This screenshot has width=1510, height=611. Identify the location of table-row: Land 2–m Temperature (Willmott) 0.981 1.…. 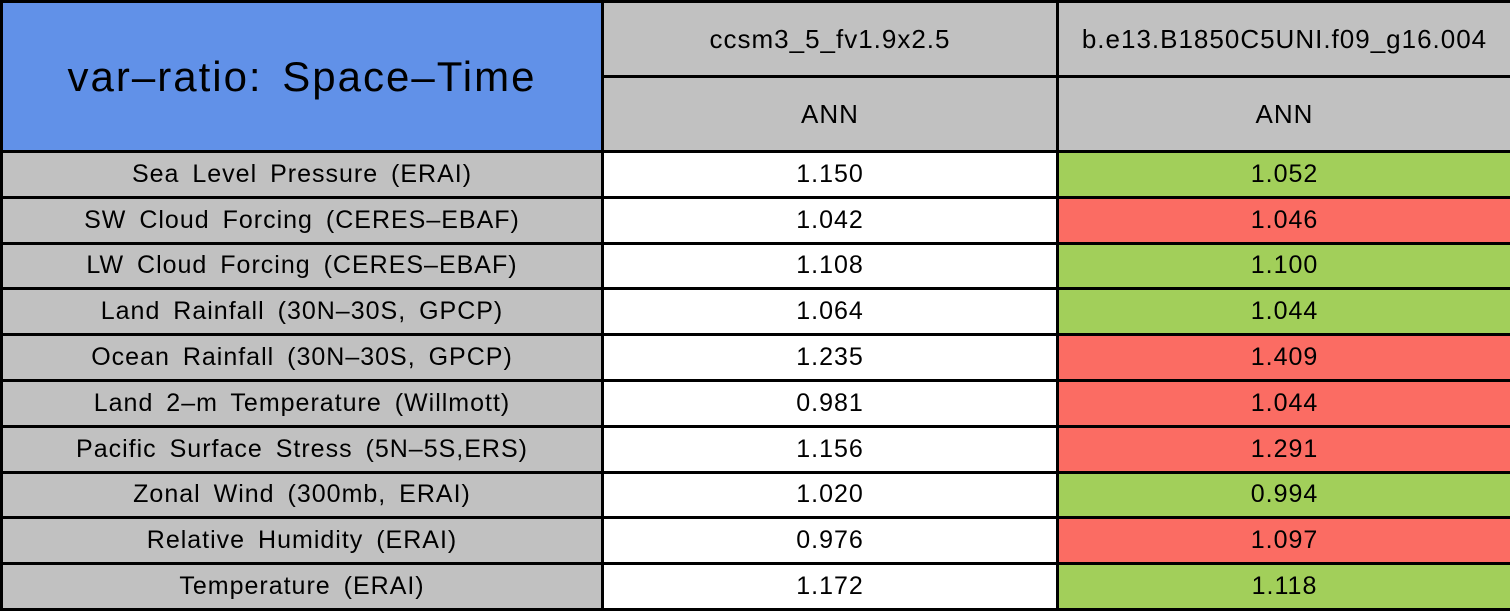
(755, 403).